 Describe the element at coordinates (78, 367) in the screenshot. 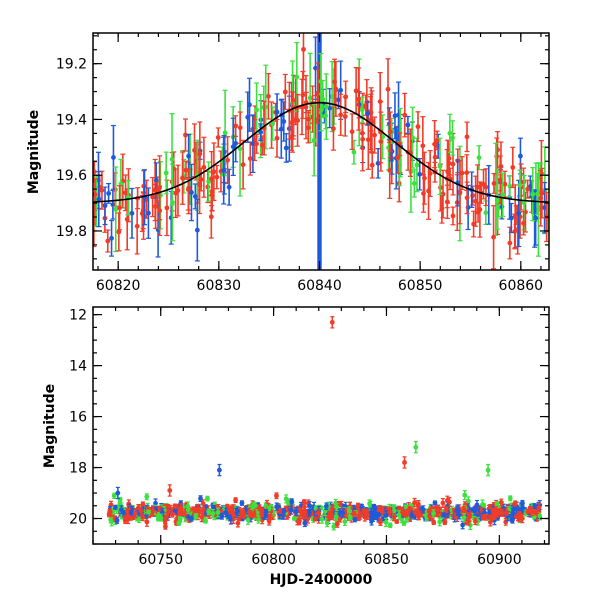

I see `bottom-ytick-label: 14` at that location.